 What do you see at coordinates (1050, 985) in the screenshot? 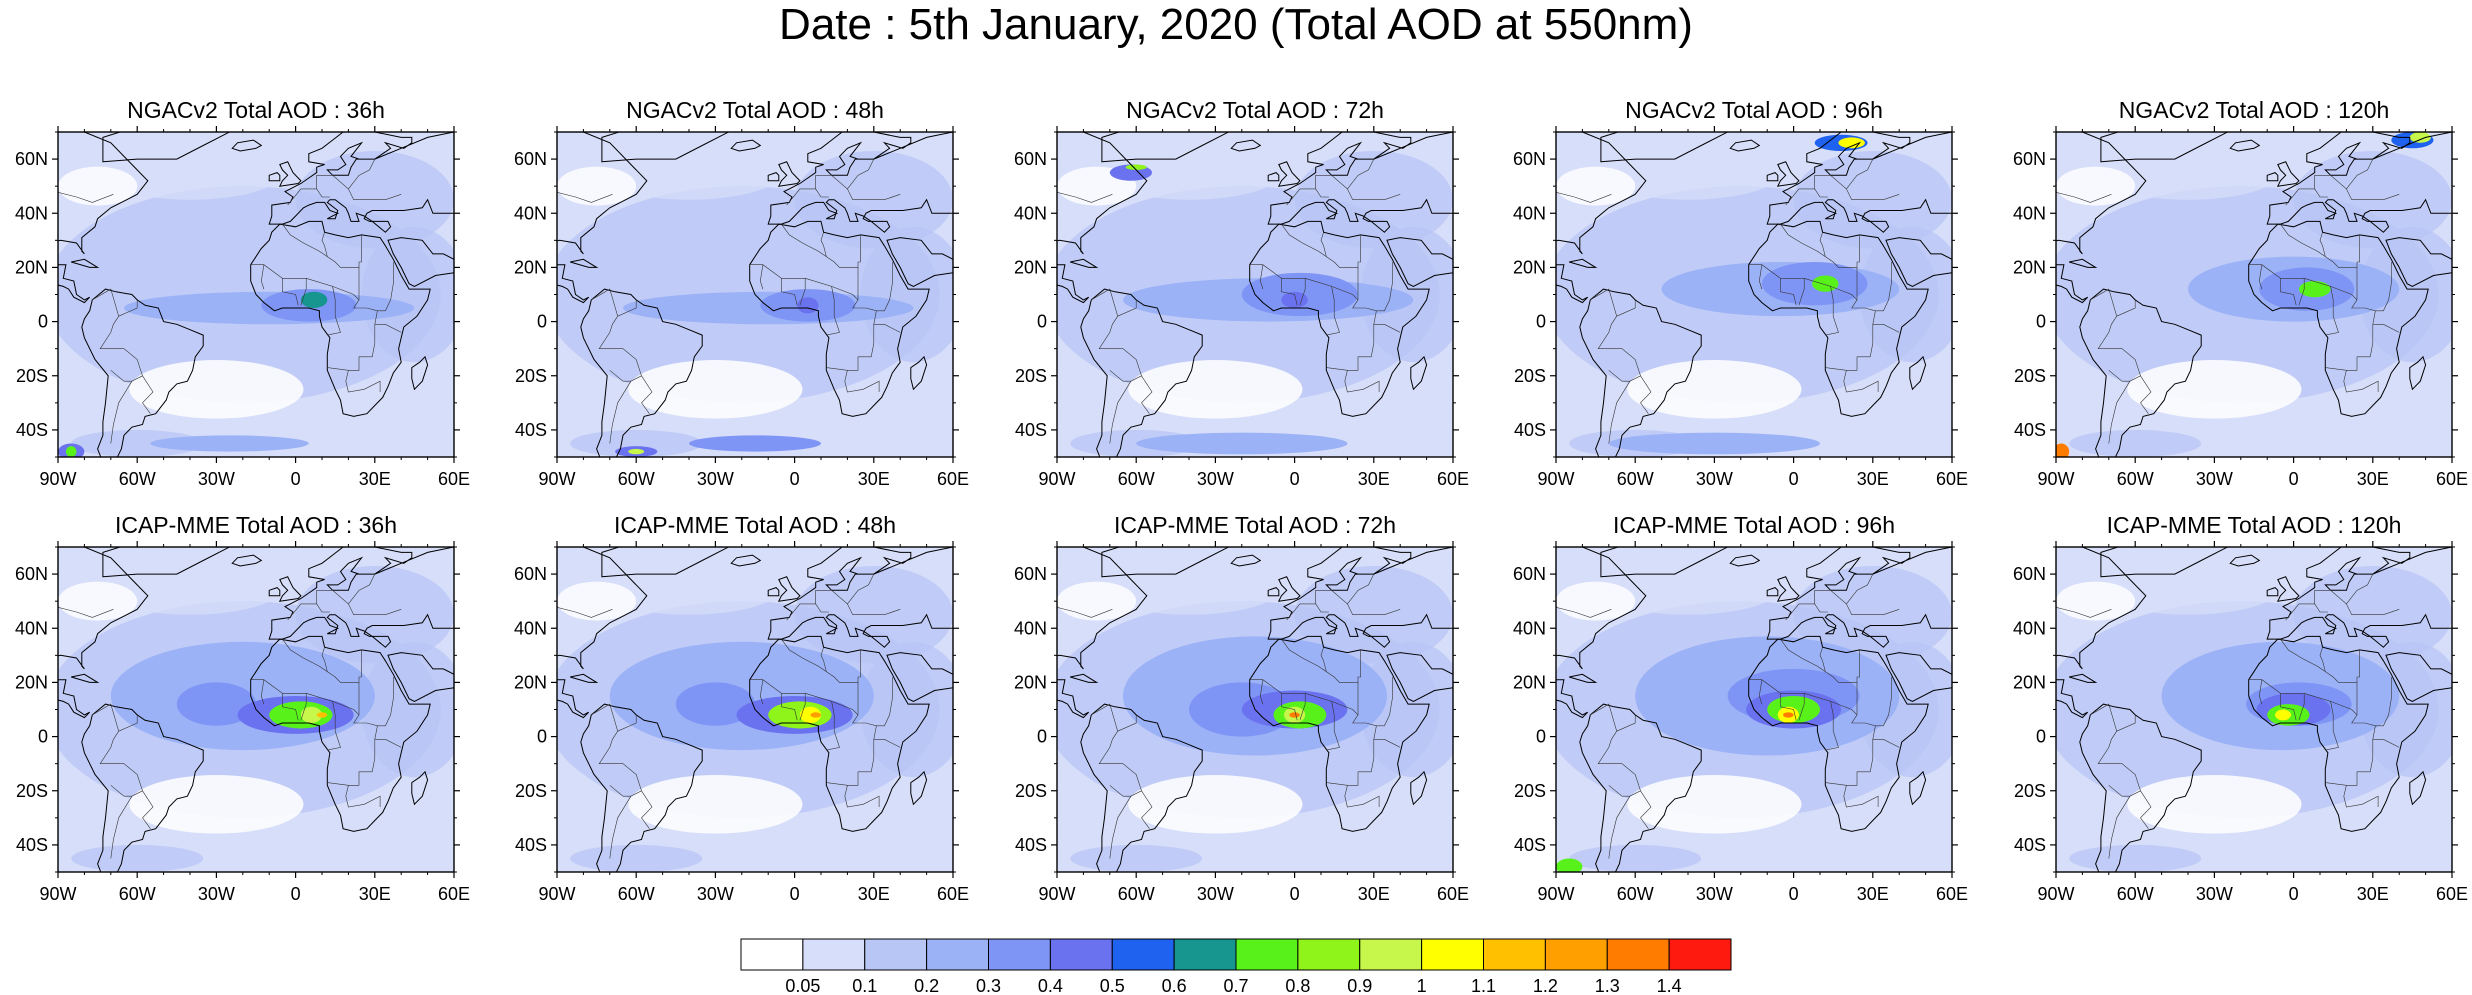
I see `colorbar-label: 0.4` at bounding box center [1050, 985].